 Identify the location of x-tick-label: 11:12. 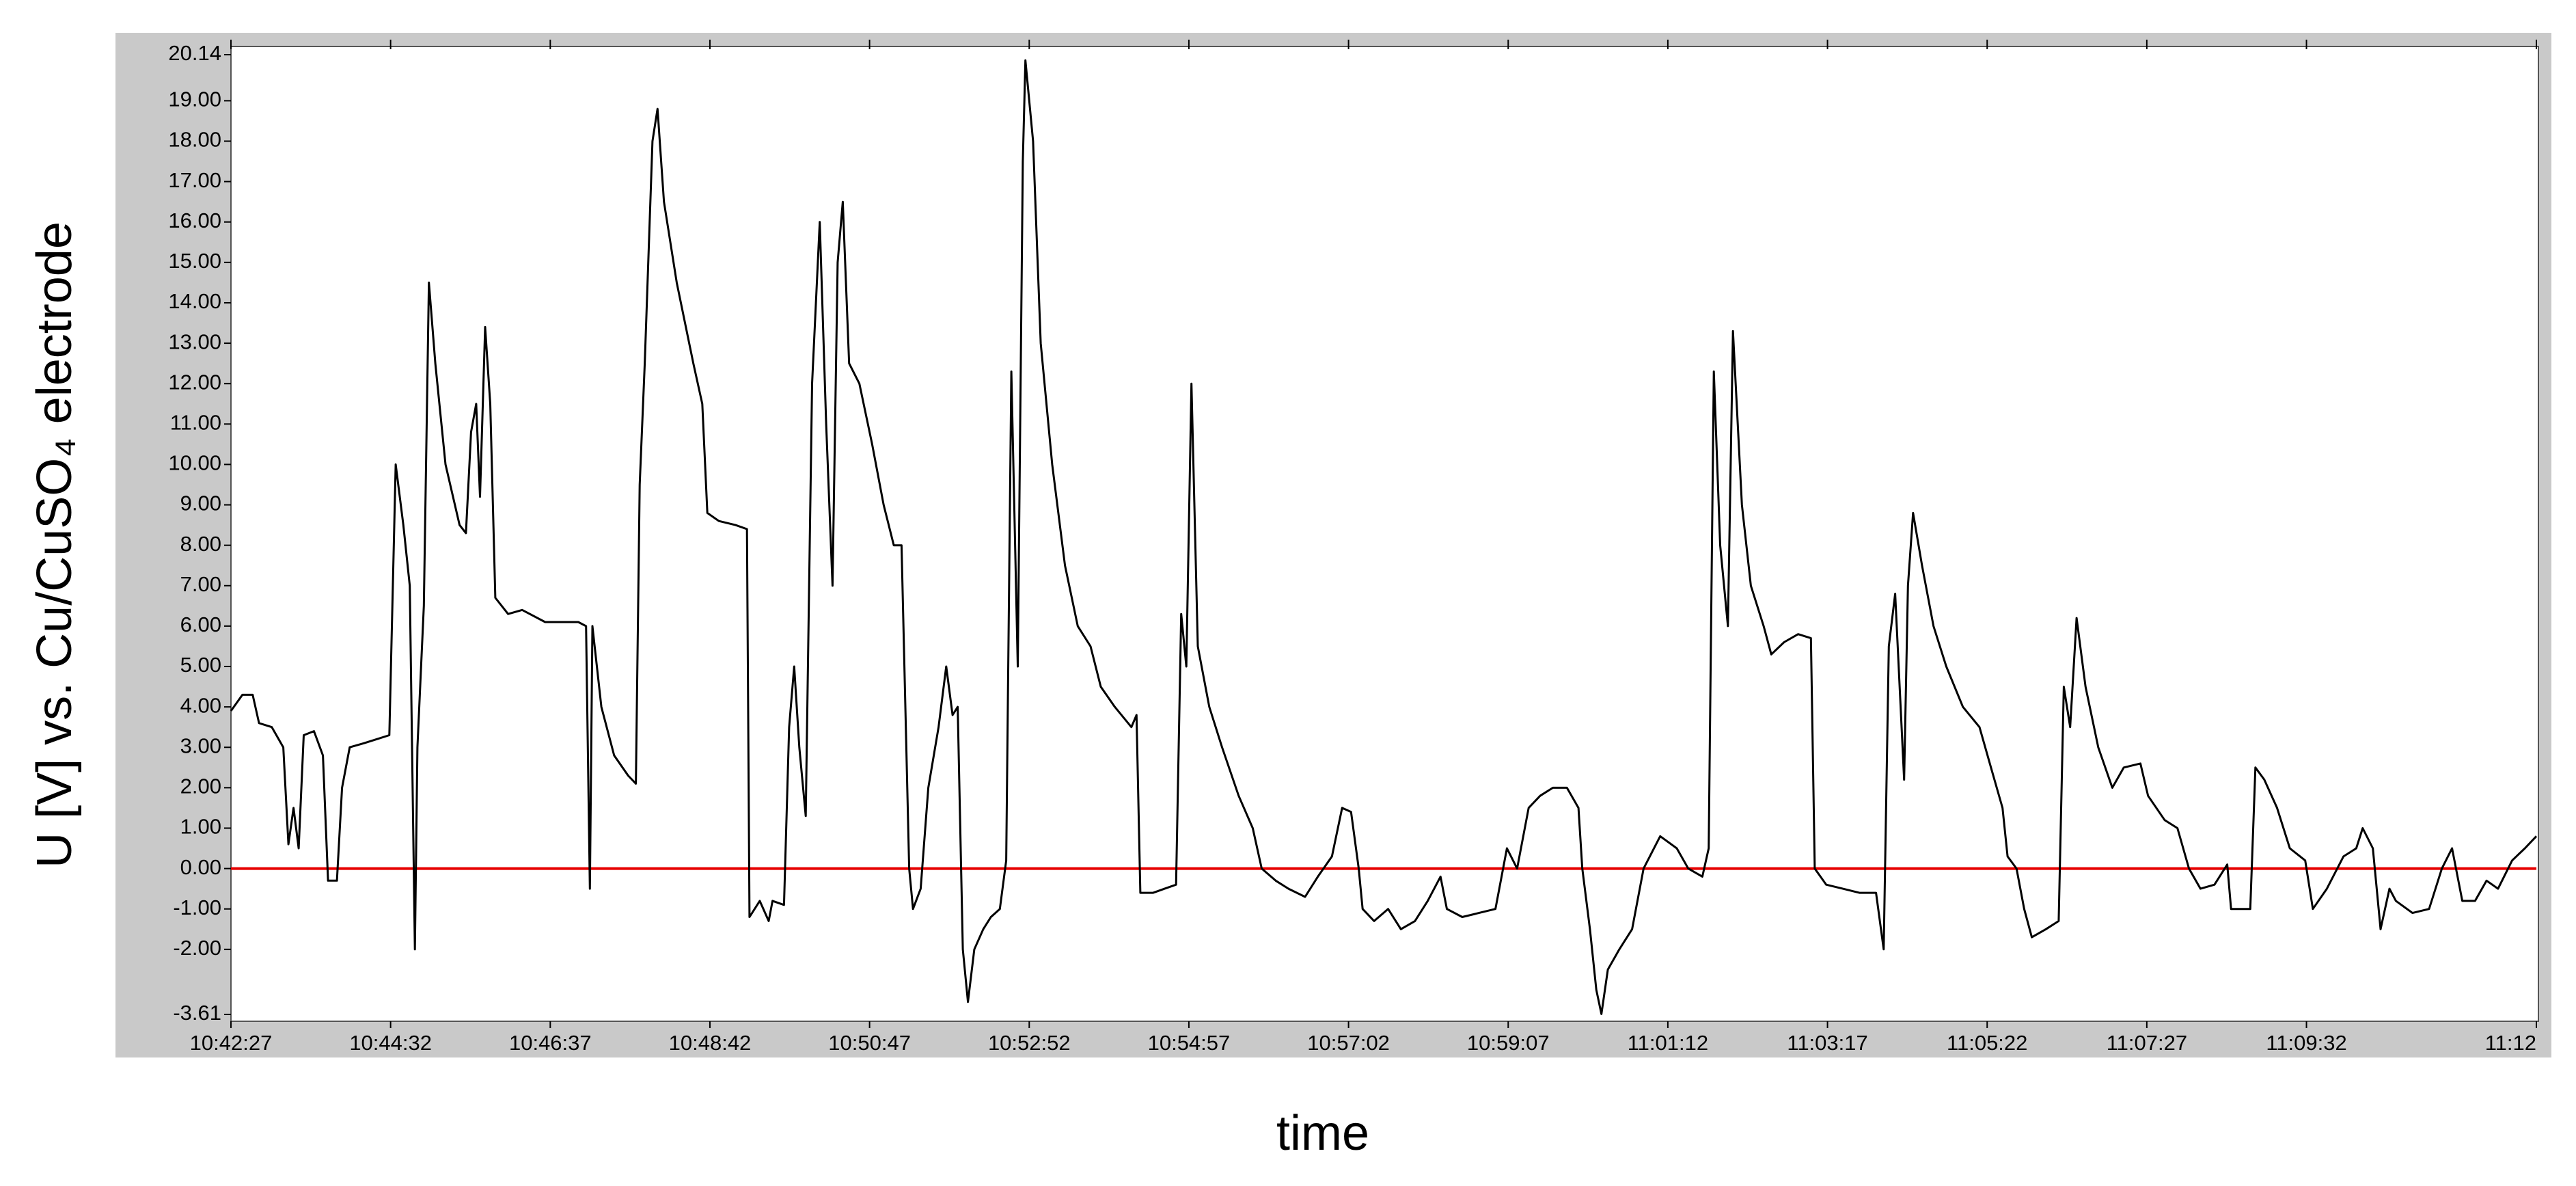
(2510, 1043).